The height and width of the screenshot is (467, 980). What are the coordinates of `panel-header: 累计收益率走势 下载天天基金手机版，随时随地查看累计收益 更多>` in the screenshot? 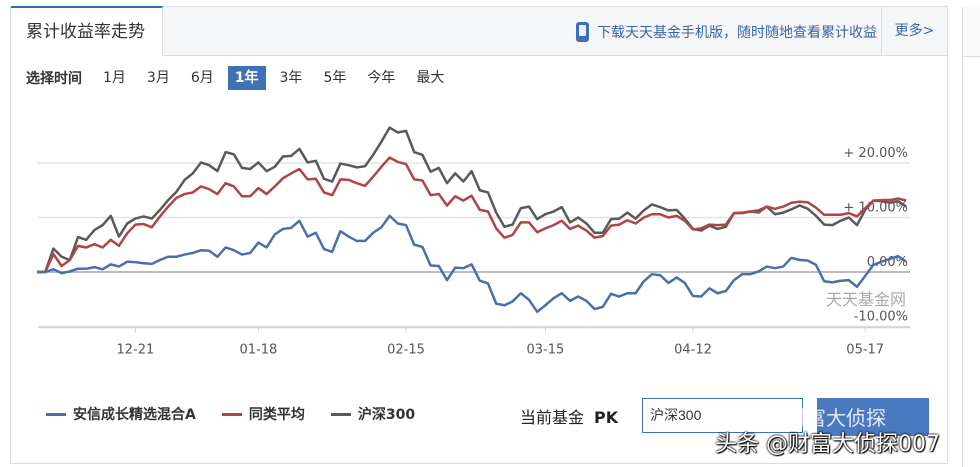 It's located at (479, 31).